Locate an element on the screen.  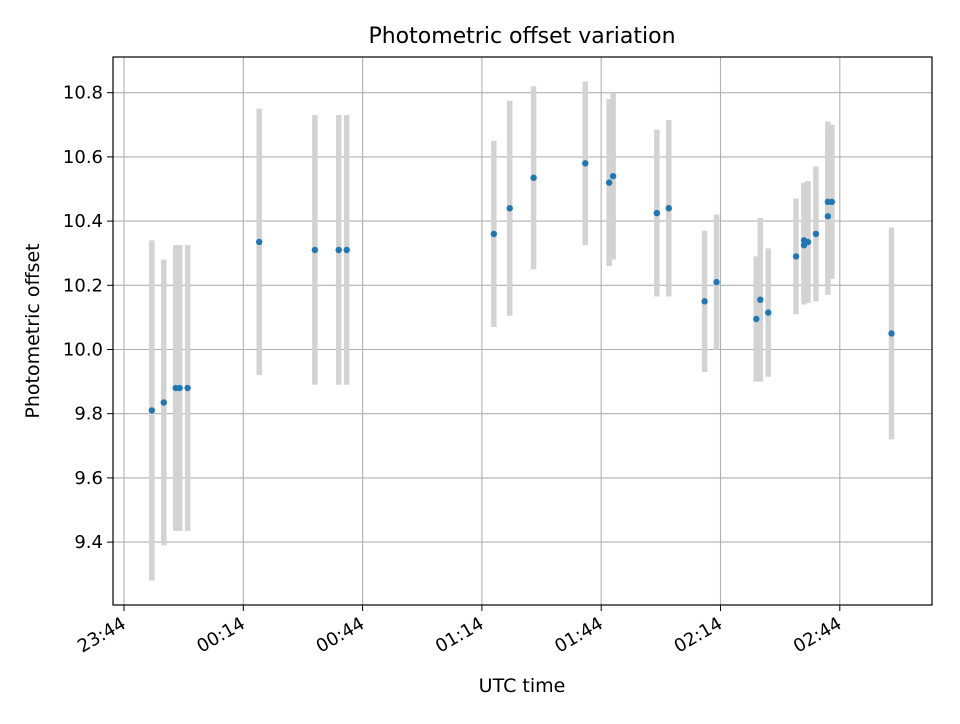
x-tick-label: 02:14 is located at coordinates (698, 635).